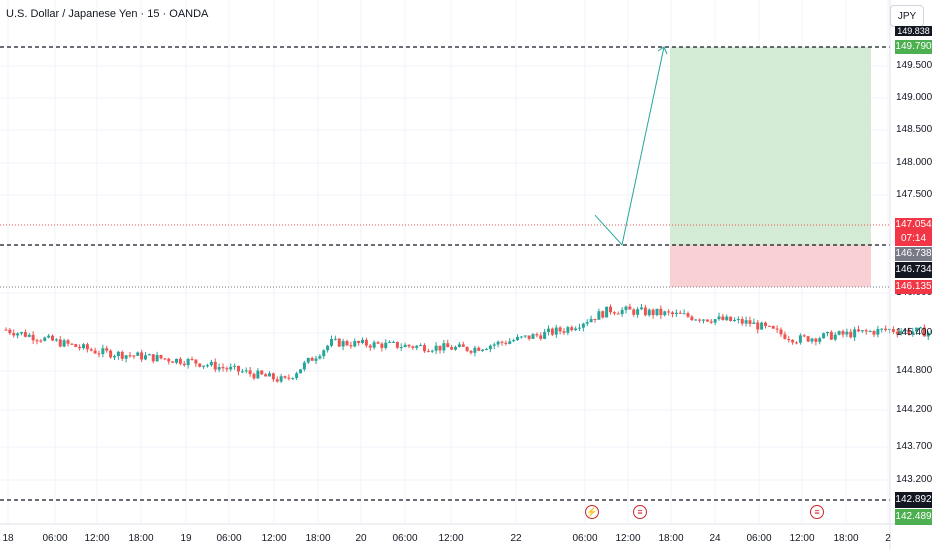 The width and height of the screenshot is (932, 550). What do you see at coordinates (631, 146) in the screenshot?
I see `projection-arrow` at bounding box center [631, 146].